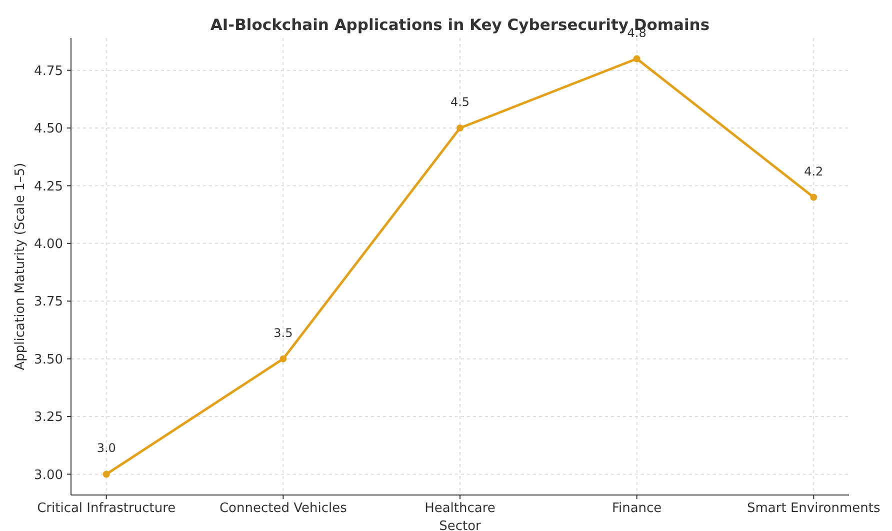 This screenshot has width=892, height=531. I want to click on data-label: 4.5, so click(460, 102).